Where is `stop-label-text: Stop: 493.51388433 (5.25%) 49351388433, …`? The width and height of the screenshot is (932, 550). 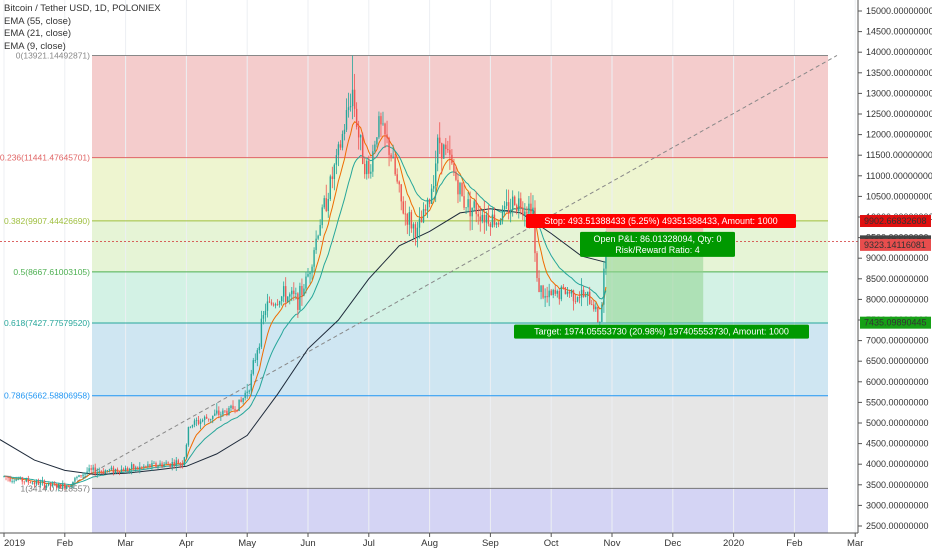
stop-label-text: Stop: 493.51388433 (5.25%) 49351388433, … is located at coordinates (660, 221).